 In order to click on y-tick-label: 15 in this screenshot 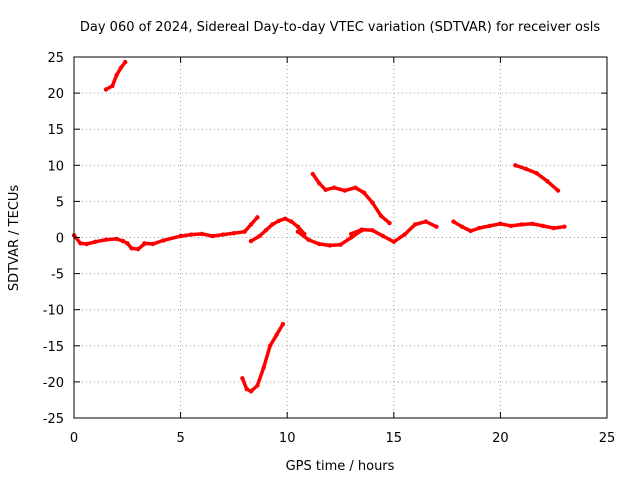, I will do `click(55, 130)`.